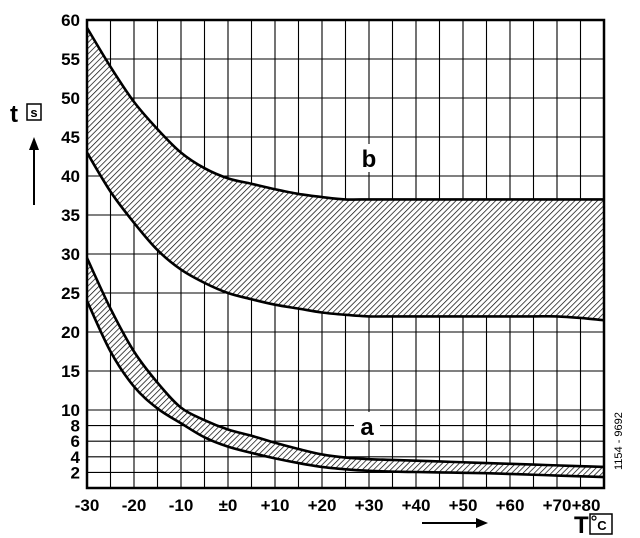 This screenshot has width=640, height=538. I want to click on y-unit-box, so click(34, 112).